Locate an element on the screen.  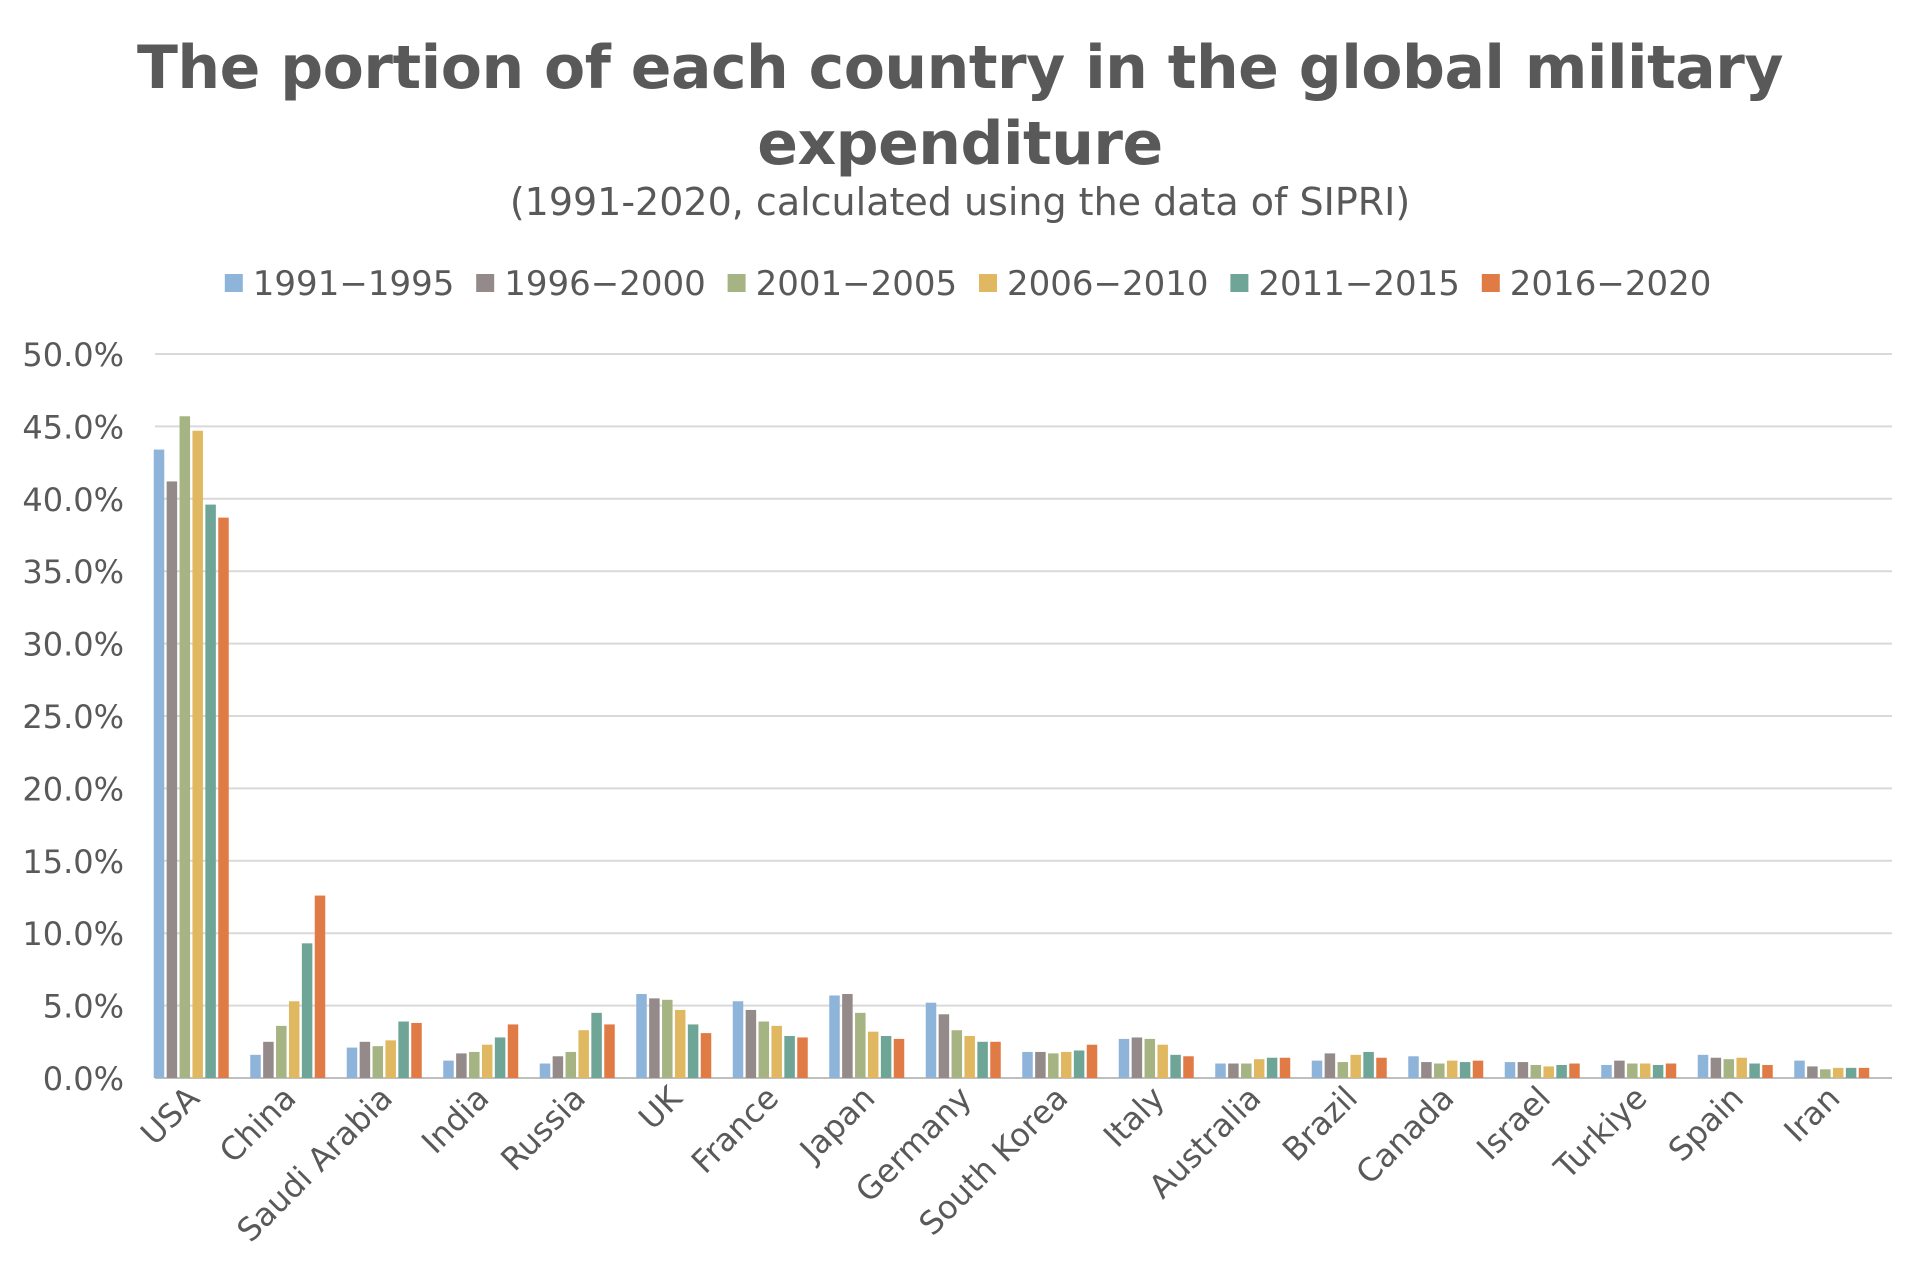
x-tick-label: Canada is located at coordinates (1404, 1135).